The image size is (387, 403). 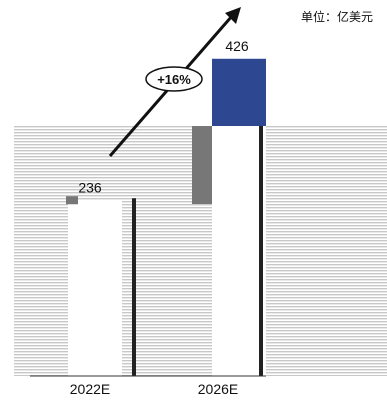 What do you see at coordinates (233, 15) in the screenshot?
I see `growth-arrow-head` at bounding box center [233, 15].